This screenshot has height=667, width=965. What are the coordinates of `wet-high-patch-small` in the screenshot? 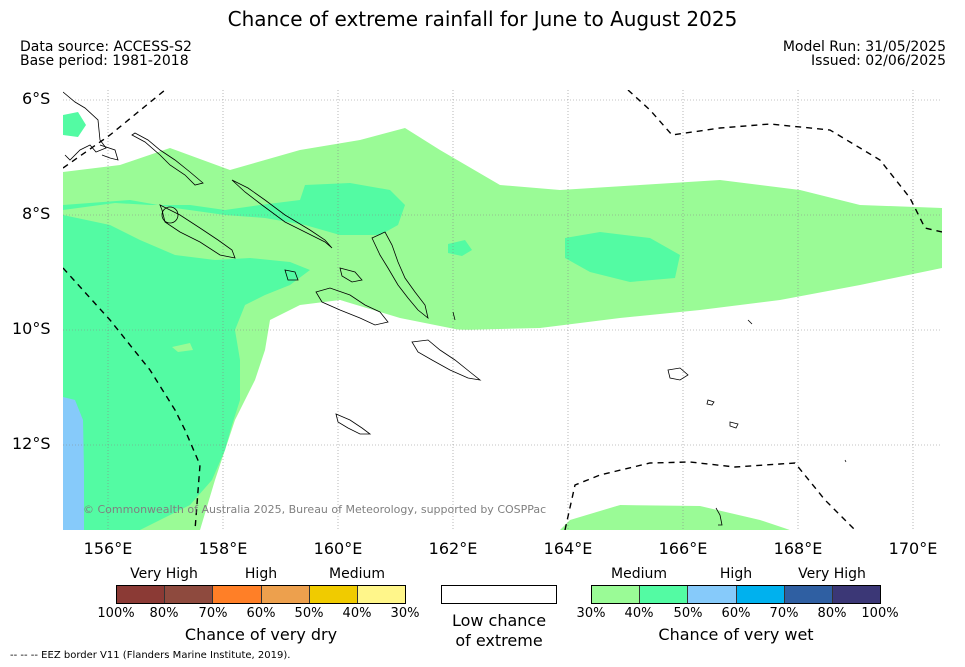 It's located at (460, 248).